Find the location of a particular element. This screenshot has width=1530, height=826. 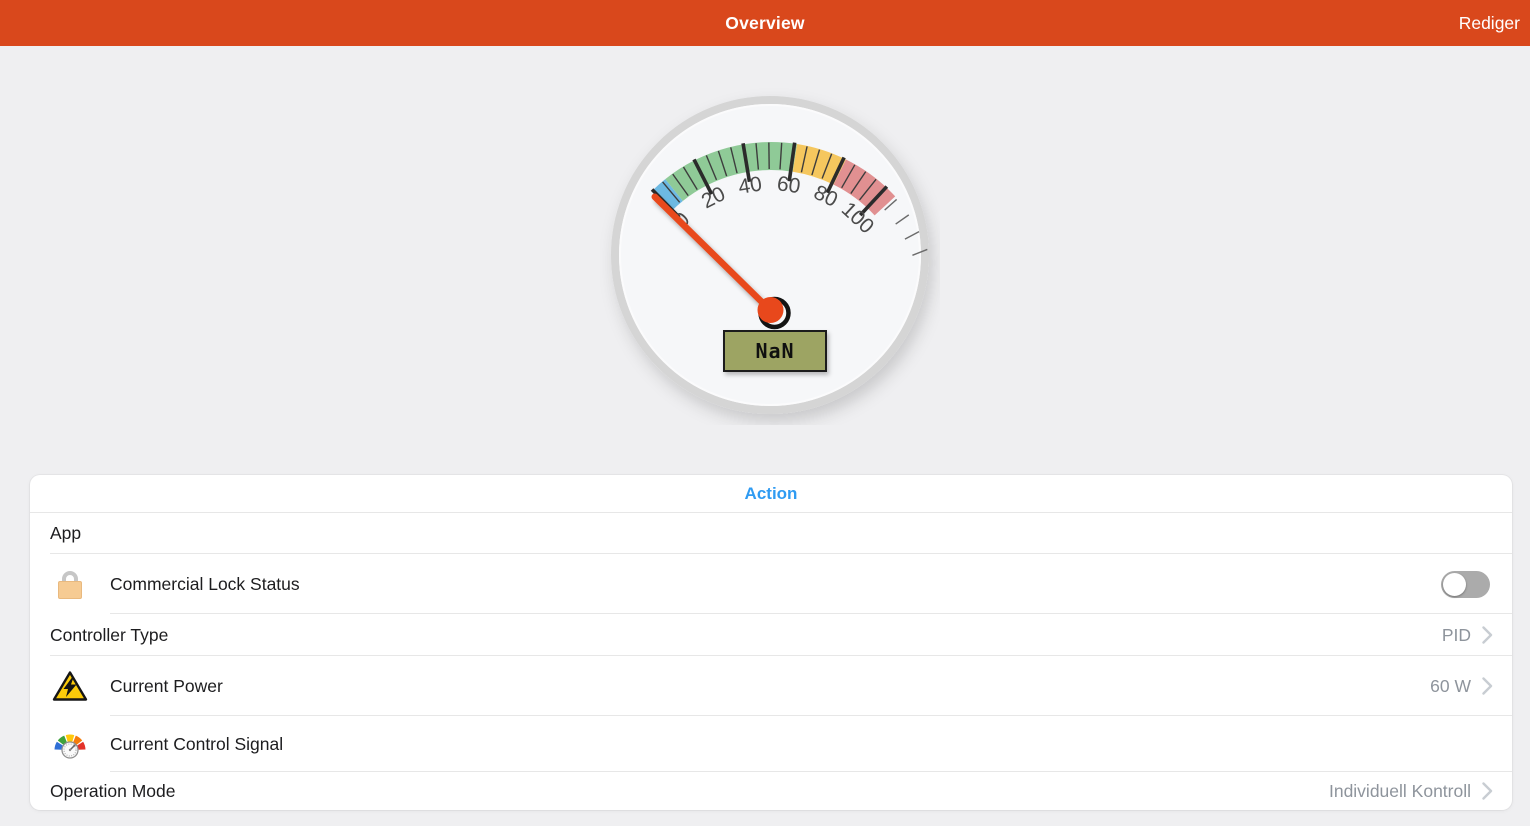

lock-toggle-switch is located at coordinates (1465, 584).